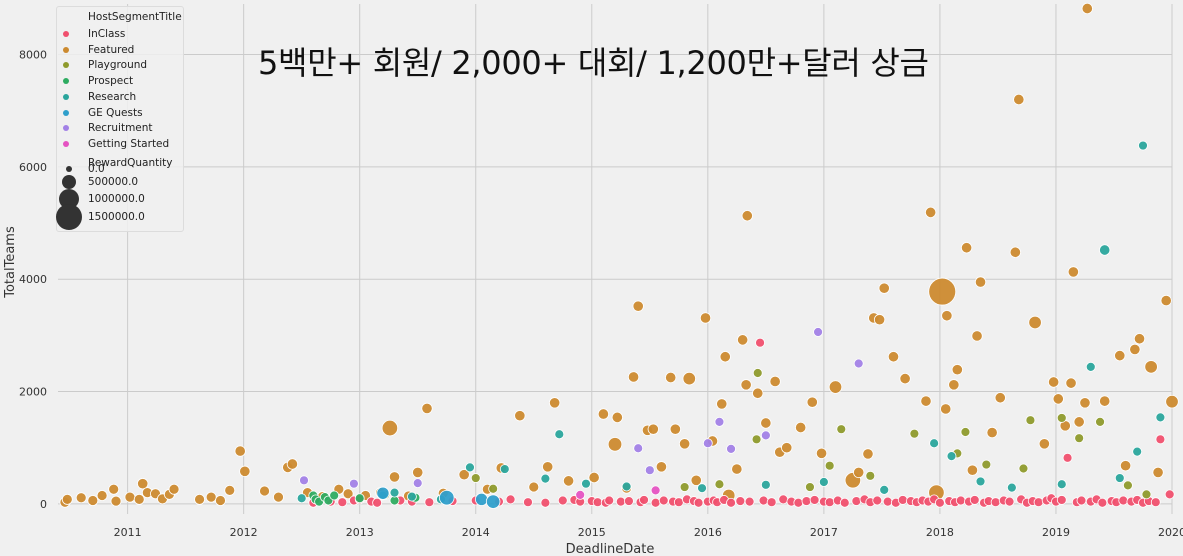  Describe the element at coordinates (593, 63) in the screenshot. I see `headline-title: 5백만+ 회원/ 2,000+ 대회/ 1,200만+달러 상금` at that location.